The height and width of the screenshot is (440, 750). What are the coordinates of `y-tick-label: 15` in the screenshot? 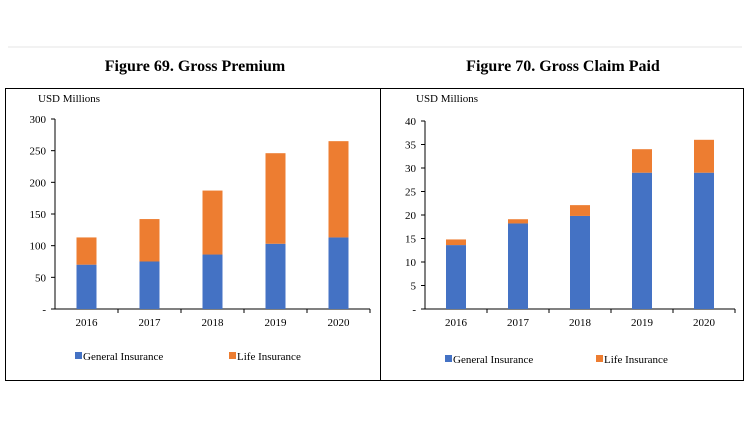 It's located at (411, 240).